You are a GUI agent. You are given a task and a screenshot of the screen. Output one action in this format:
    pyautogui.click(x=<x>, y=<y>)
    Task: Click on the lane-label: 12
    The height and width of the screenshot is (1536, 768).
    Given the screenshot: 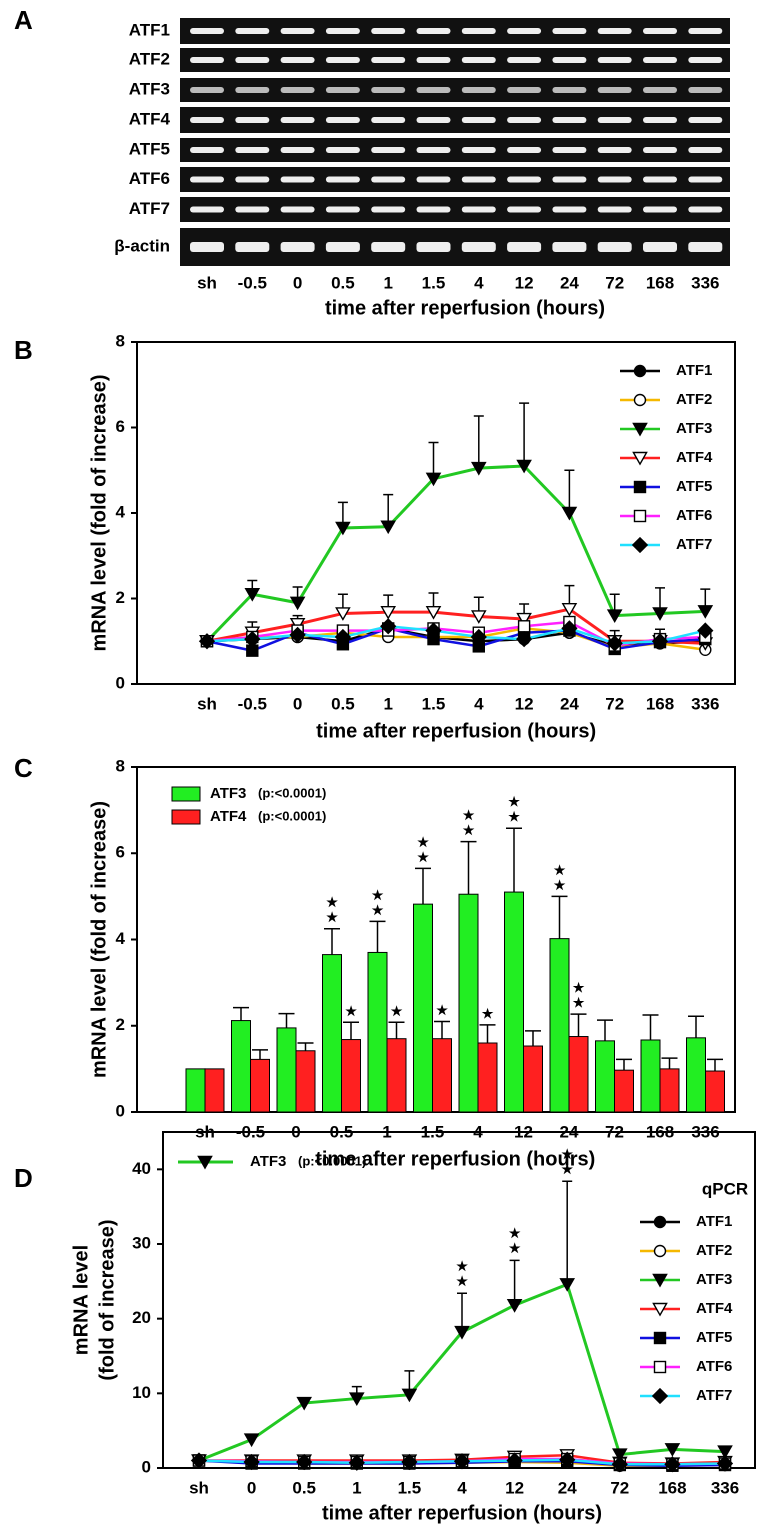 What is the action you would take?
    pyautogui.click(x=524, y=282)
    